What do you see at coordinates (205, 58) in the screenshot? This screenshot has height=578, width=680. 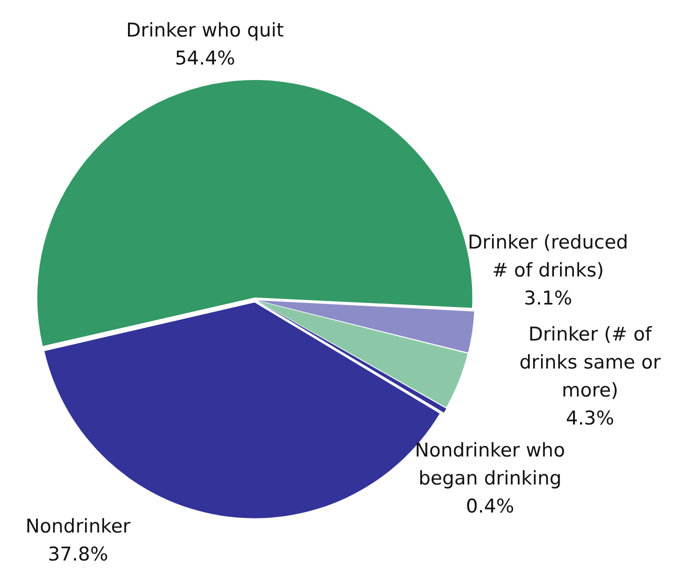 I see `data-label: 54.4%` at bounding box center [205, 58].